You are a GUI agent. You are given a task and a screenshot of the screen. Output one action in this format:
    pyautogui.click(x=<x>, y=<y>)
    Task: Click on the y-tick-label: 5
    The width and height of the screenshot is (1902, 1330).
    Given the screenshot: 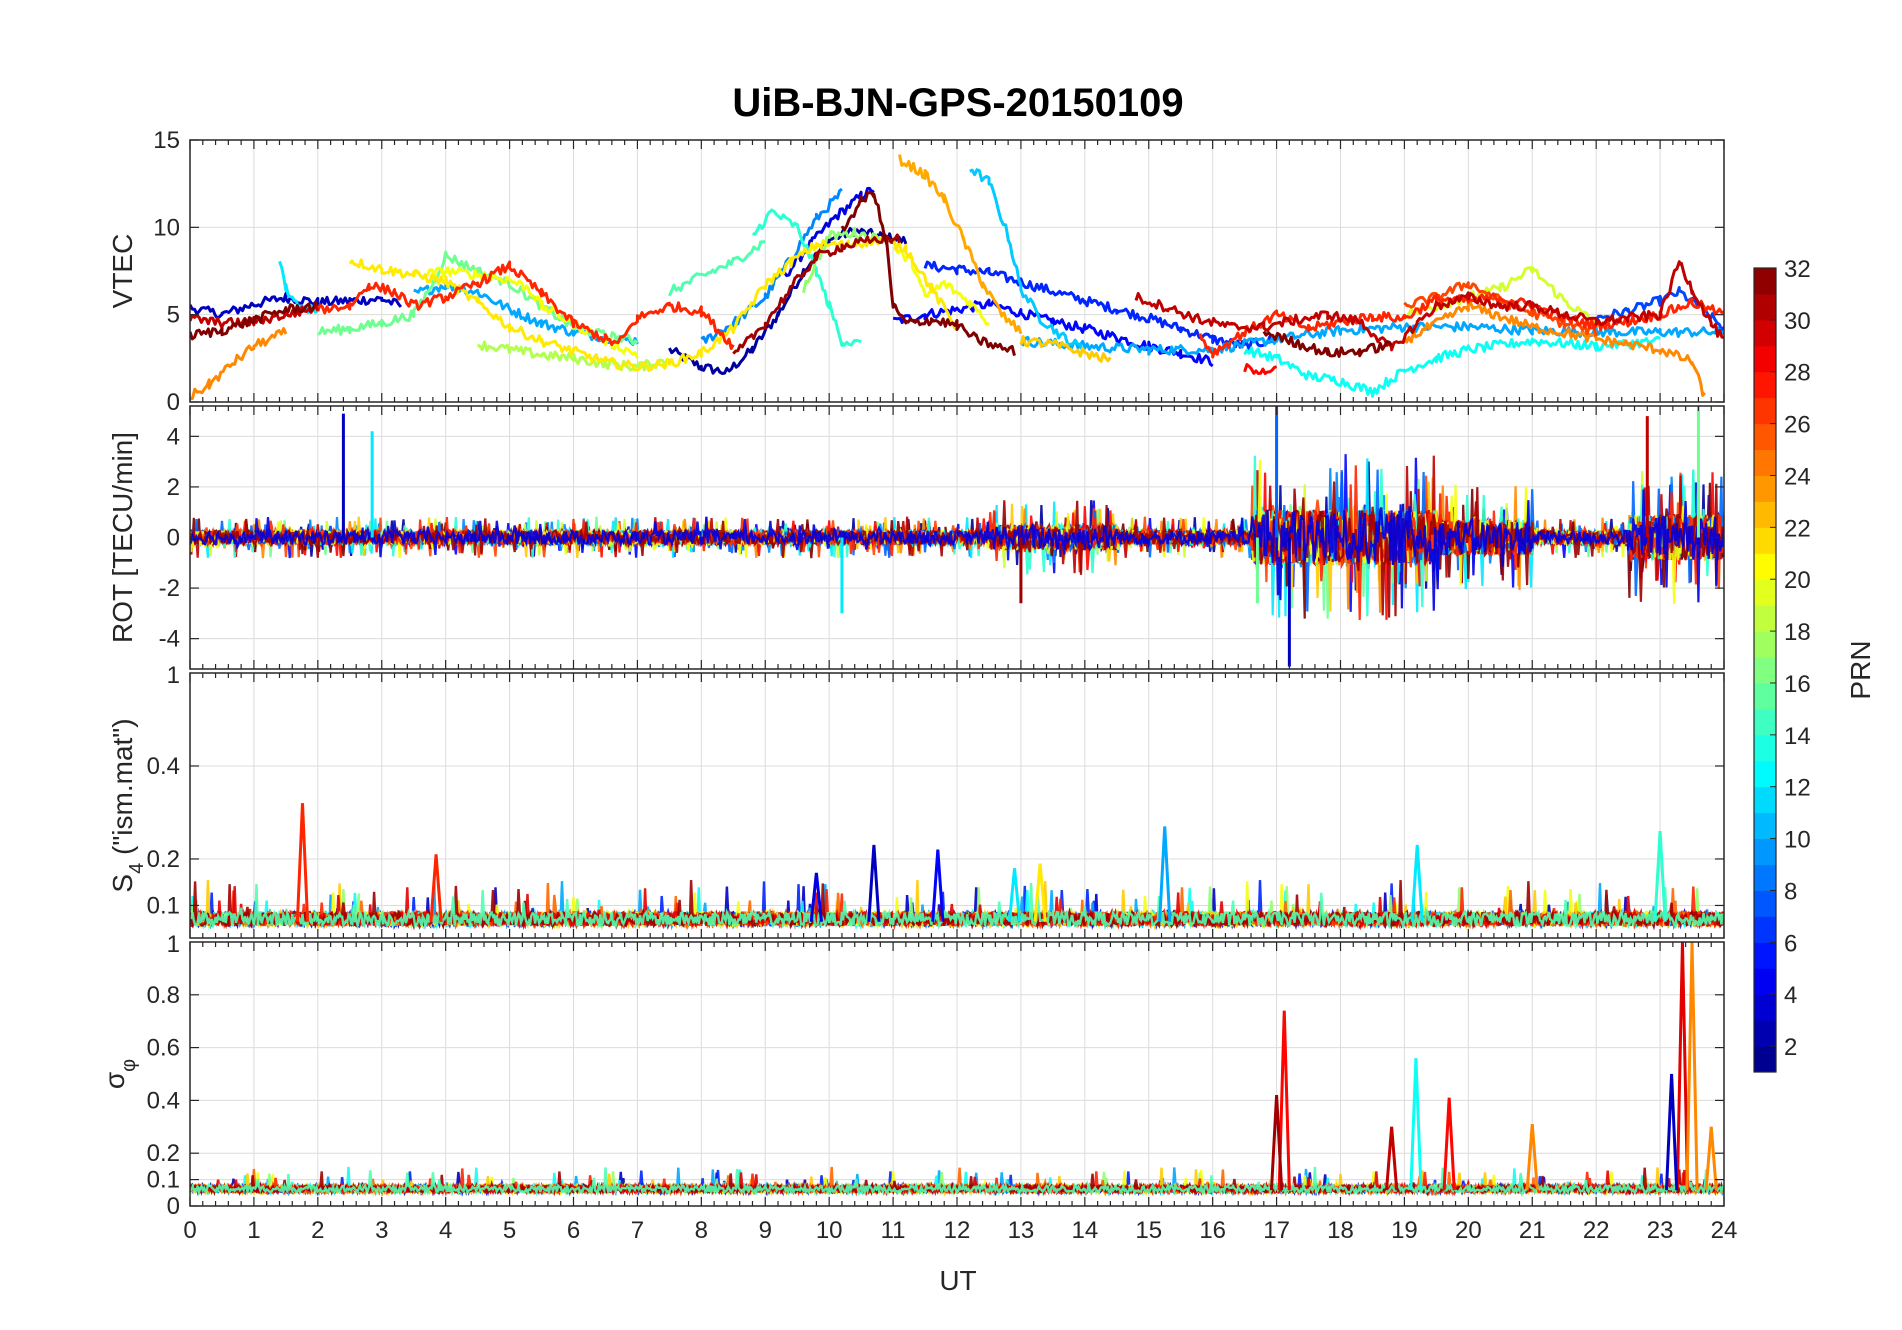 What is the action you would take?
    pyautogui.click(x=173, y=315)
    